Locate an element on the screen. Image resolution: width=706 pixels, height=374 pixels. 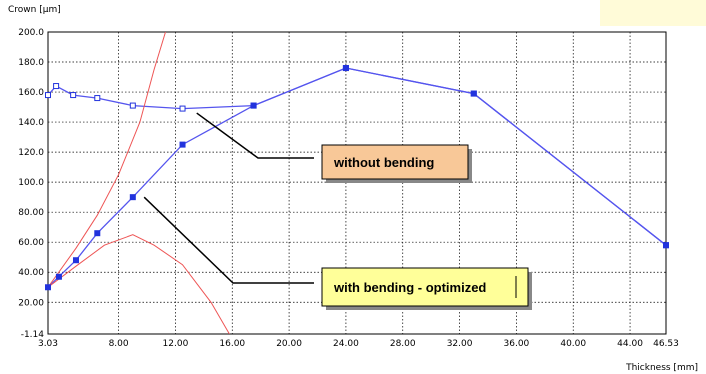
x-tick-label: 28.00 is located at coordinates (403, 344).